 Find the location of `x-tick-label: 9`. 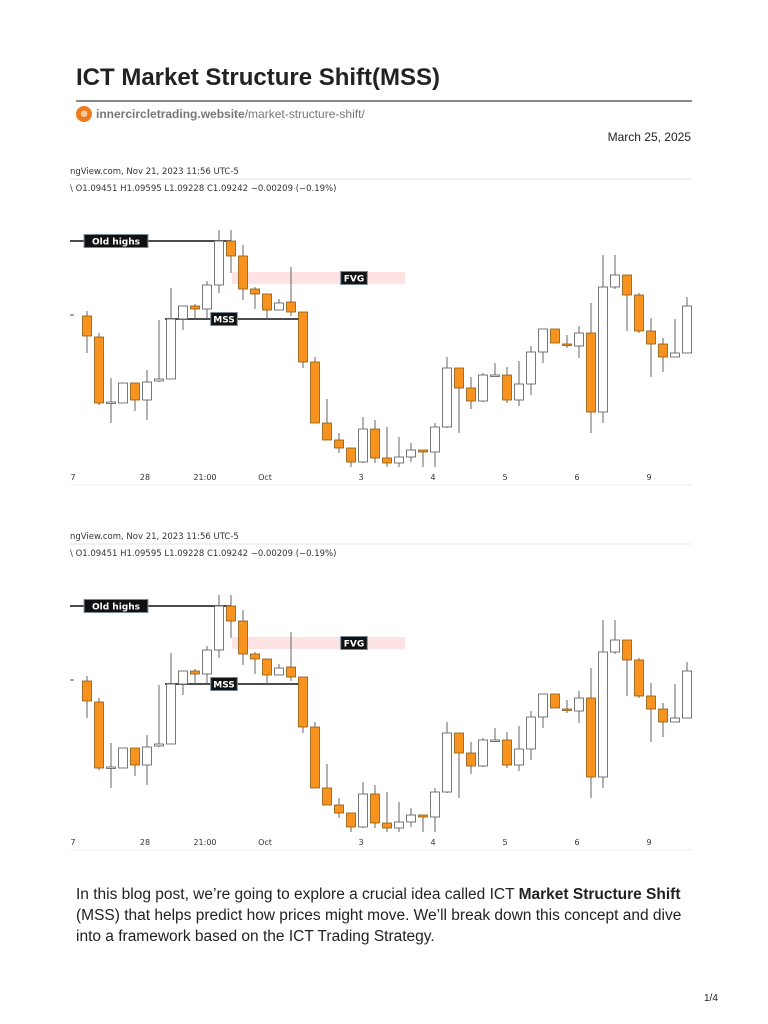

x-tick-label: 9 is located at coordinates (648, 842).